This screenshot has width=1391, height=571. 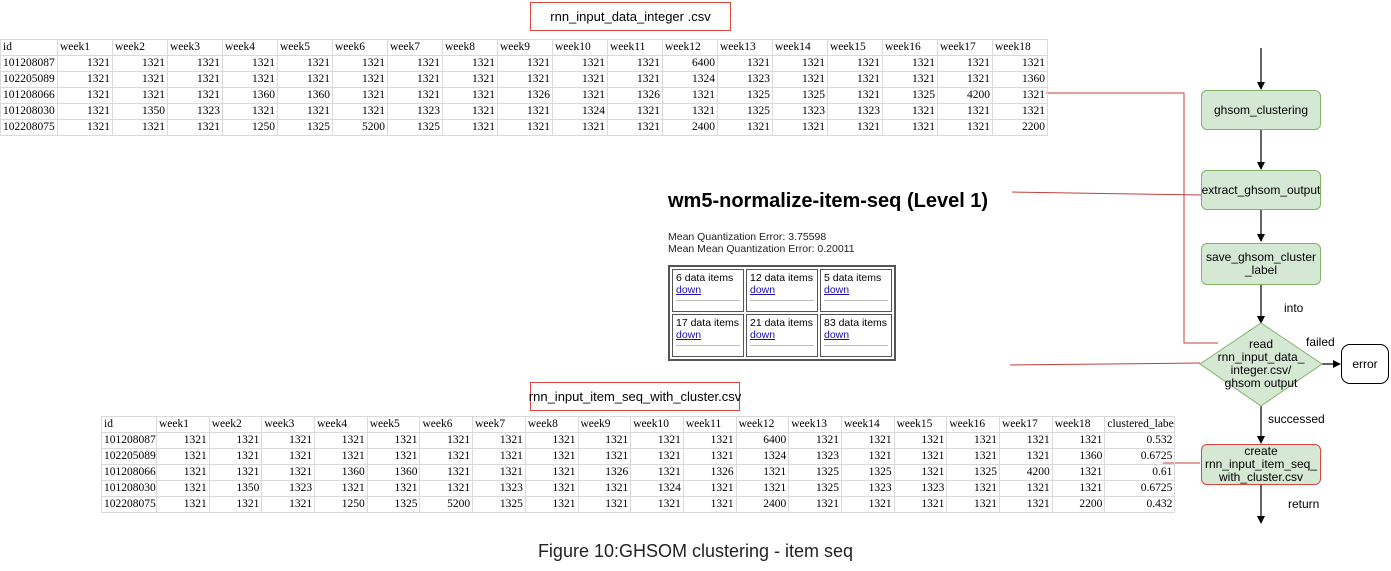 What do you see at coordinates (1140, 440) in the screenshot?
I see `value-cell: 0.532` at bounding box center [1140, 440].